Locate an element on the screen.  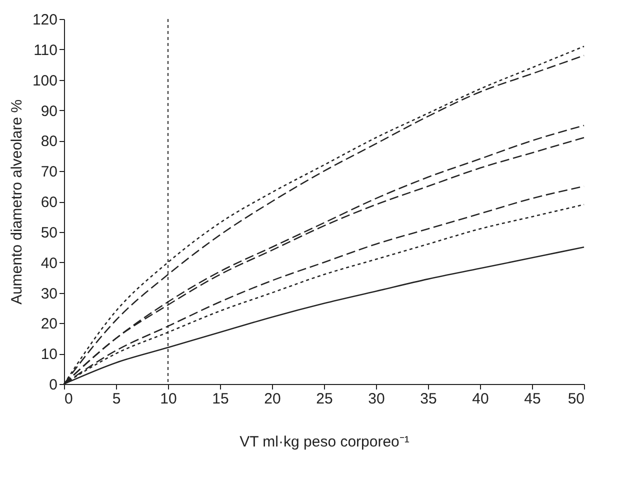
x-tick-label: 10 is located at coordinates (168, 399).